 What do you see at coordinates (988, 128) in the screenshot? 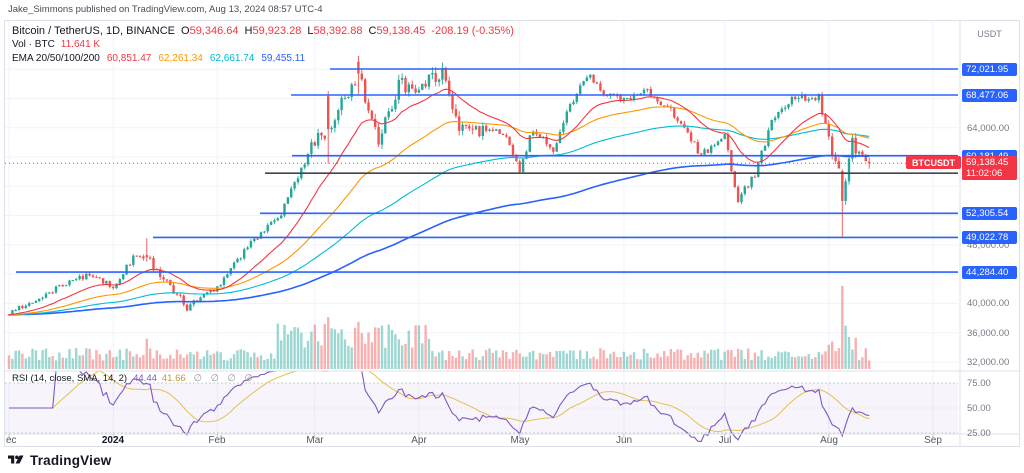
I see `price-axis-label: 64,000.00` at bounding box center [988, 128].